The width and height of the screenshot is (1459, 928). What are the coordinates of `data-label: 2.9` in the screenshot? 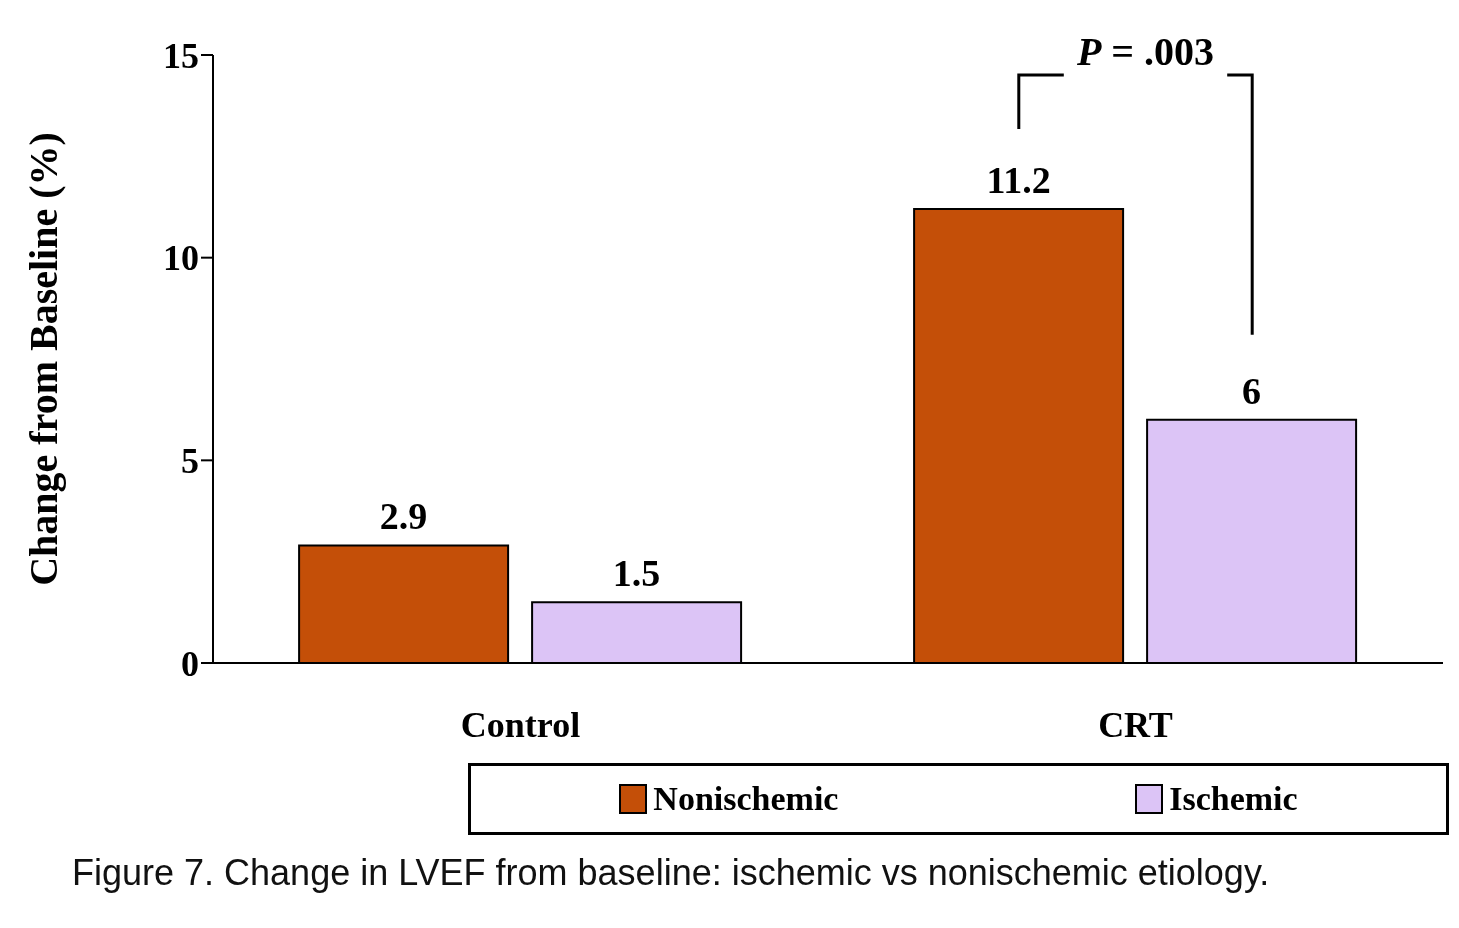 It's located at (403, 516).